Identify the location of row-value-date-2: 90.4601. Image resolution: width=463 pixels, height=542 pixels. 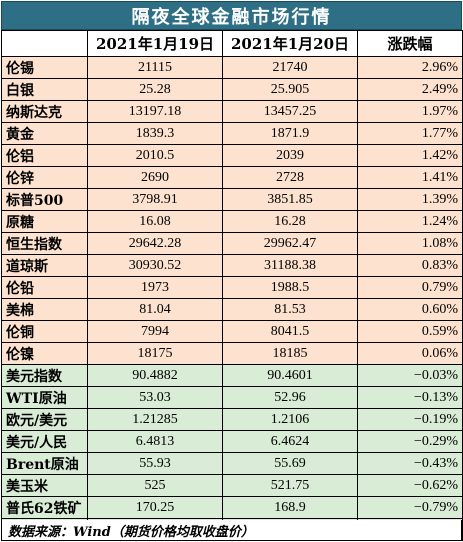
(290, 375).